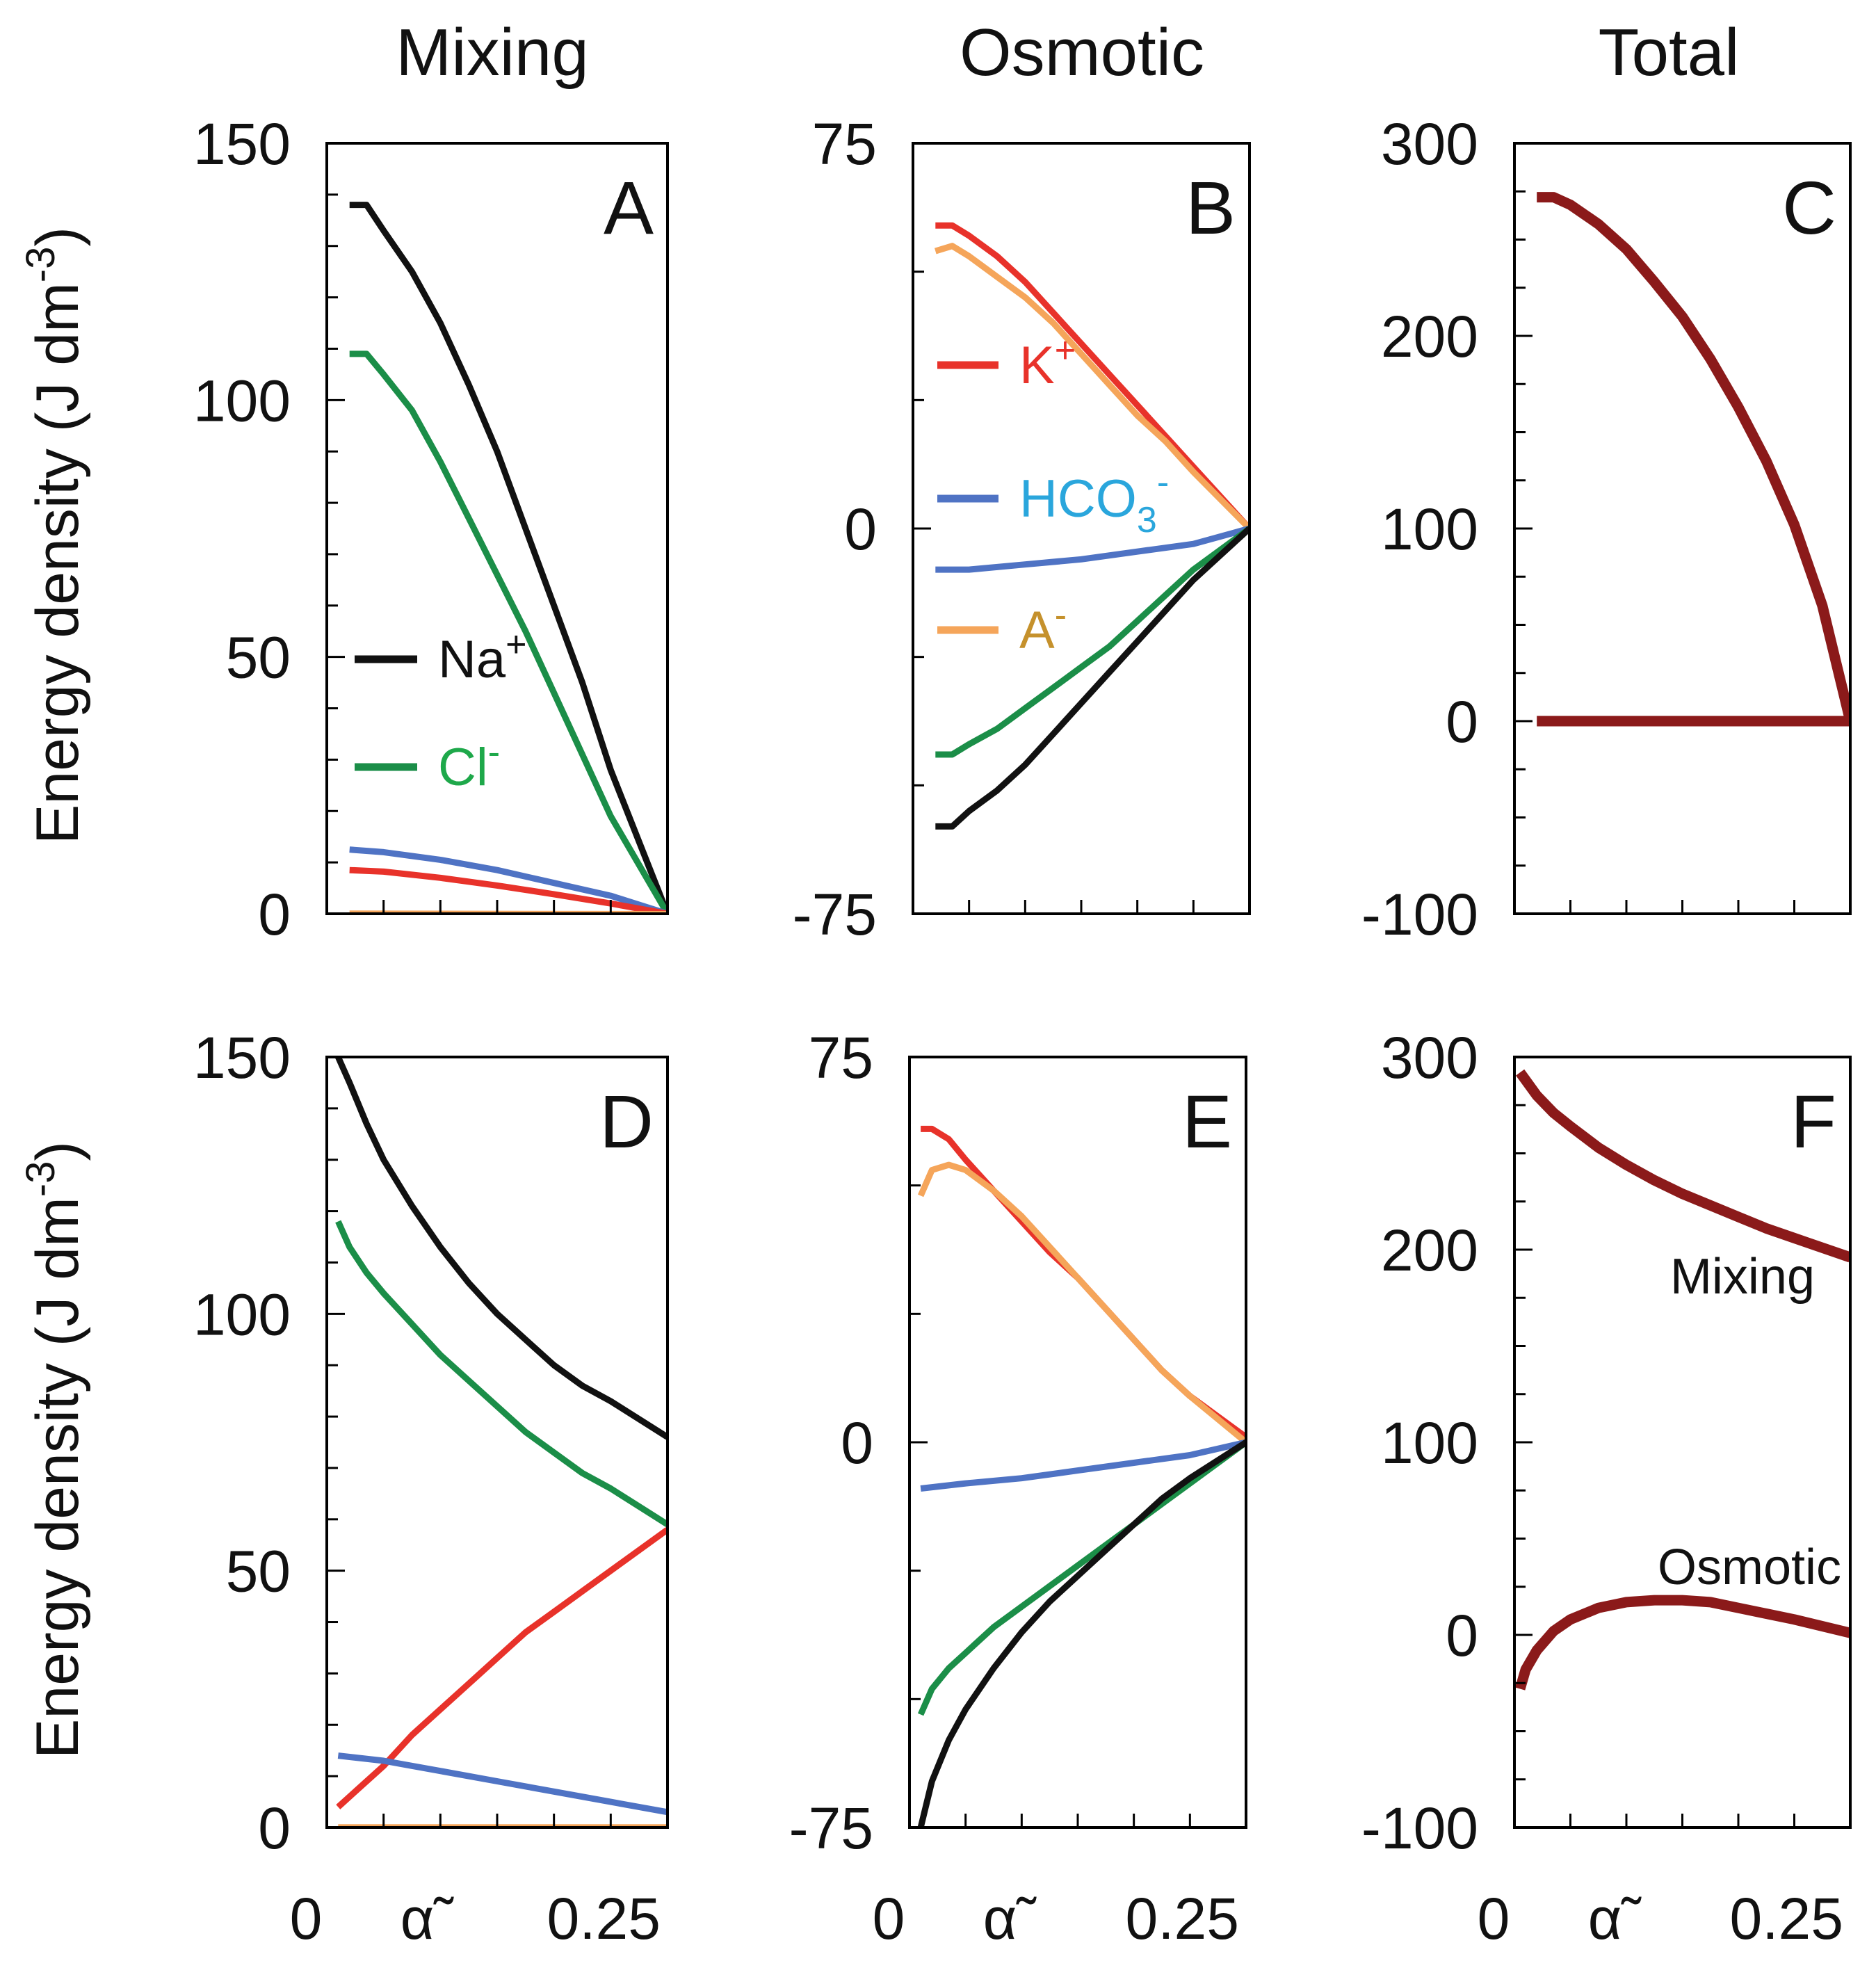 This screenshot has height=1968, width=1876. I want to click on panel-letter: E, so click(1207, 1121).